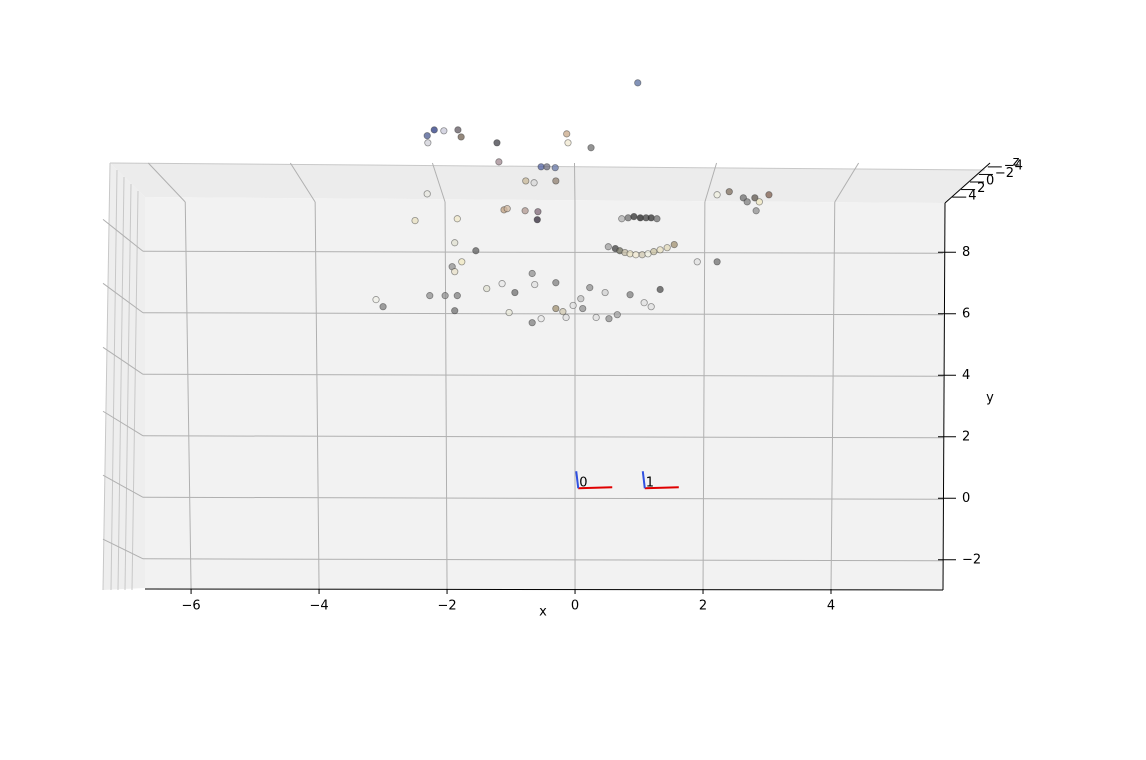 The width and height of the screenshot is (1146, 760). What do you see at coordinates (966, 313) in the screenshot?
I see `y-tick-label: 6` at bounding box center [966, 313].